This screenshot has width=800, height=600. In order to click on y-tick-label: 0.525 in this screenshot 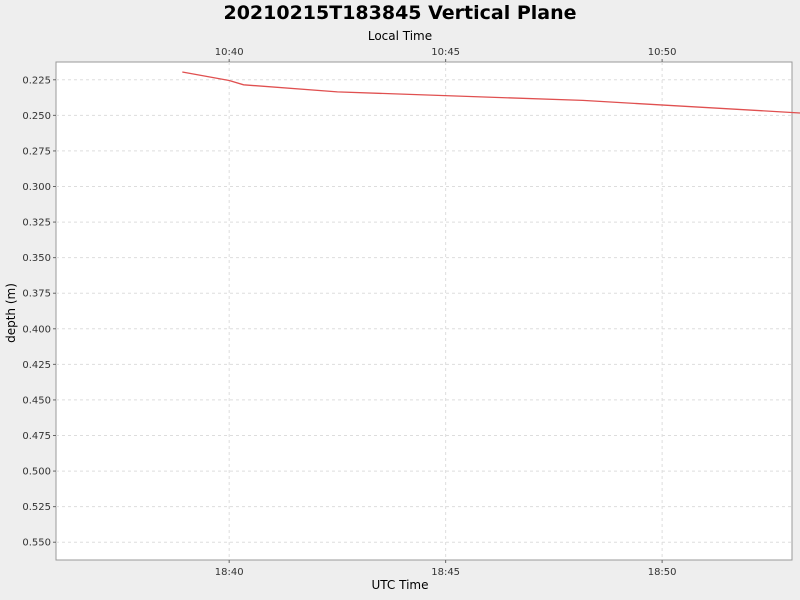, I will do `click(36, 507)`.